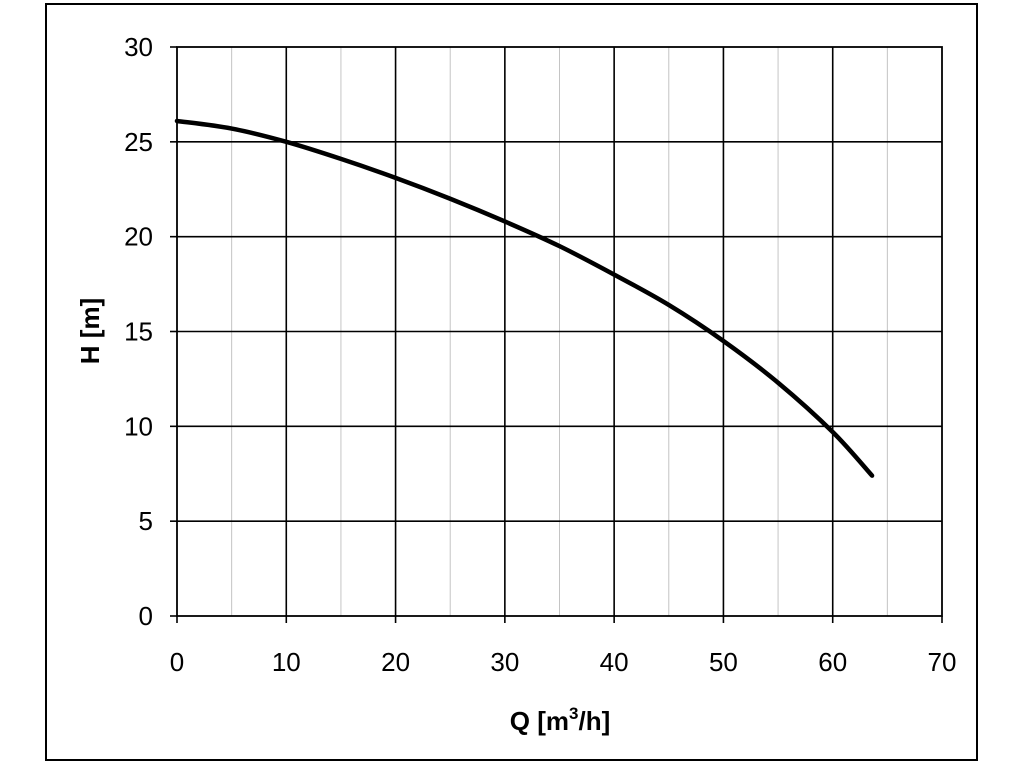  Describe the element at coordinates (177, 662) in the screenshot. I see `x-tick-label-0: 0` at that location.